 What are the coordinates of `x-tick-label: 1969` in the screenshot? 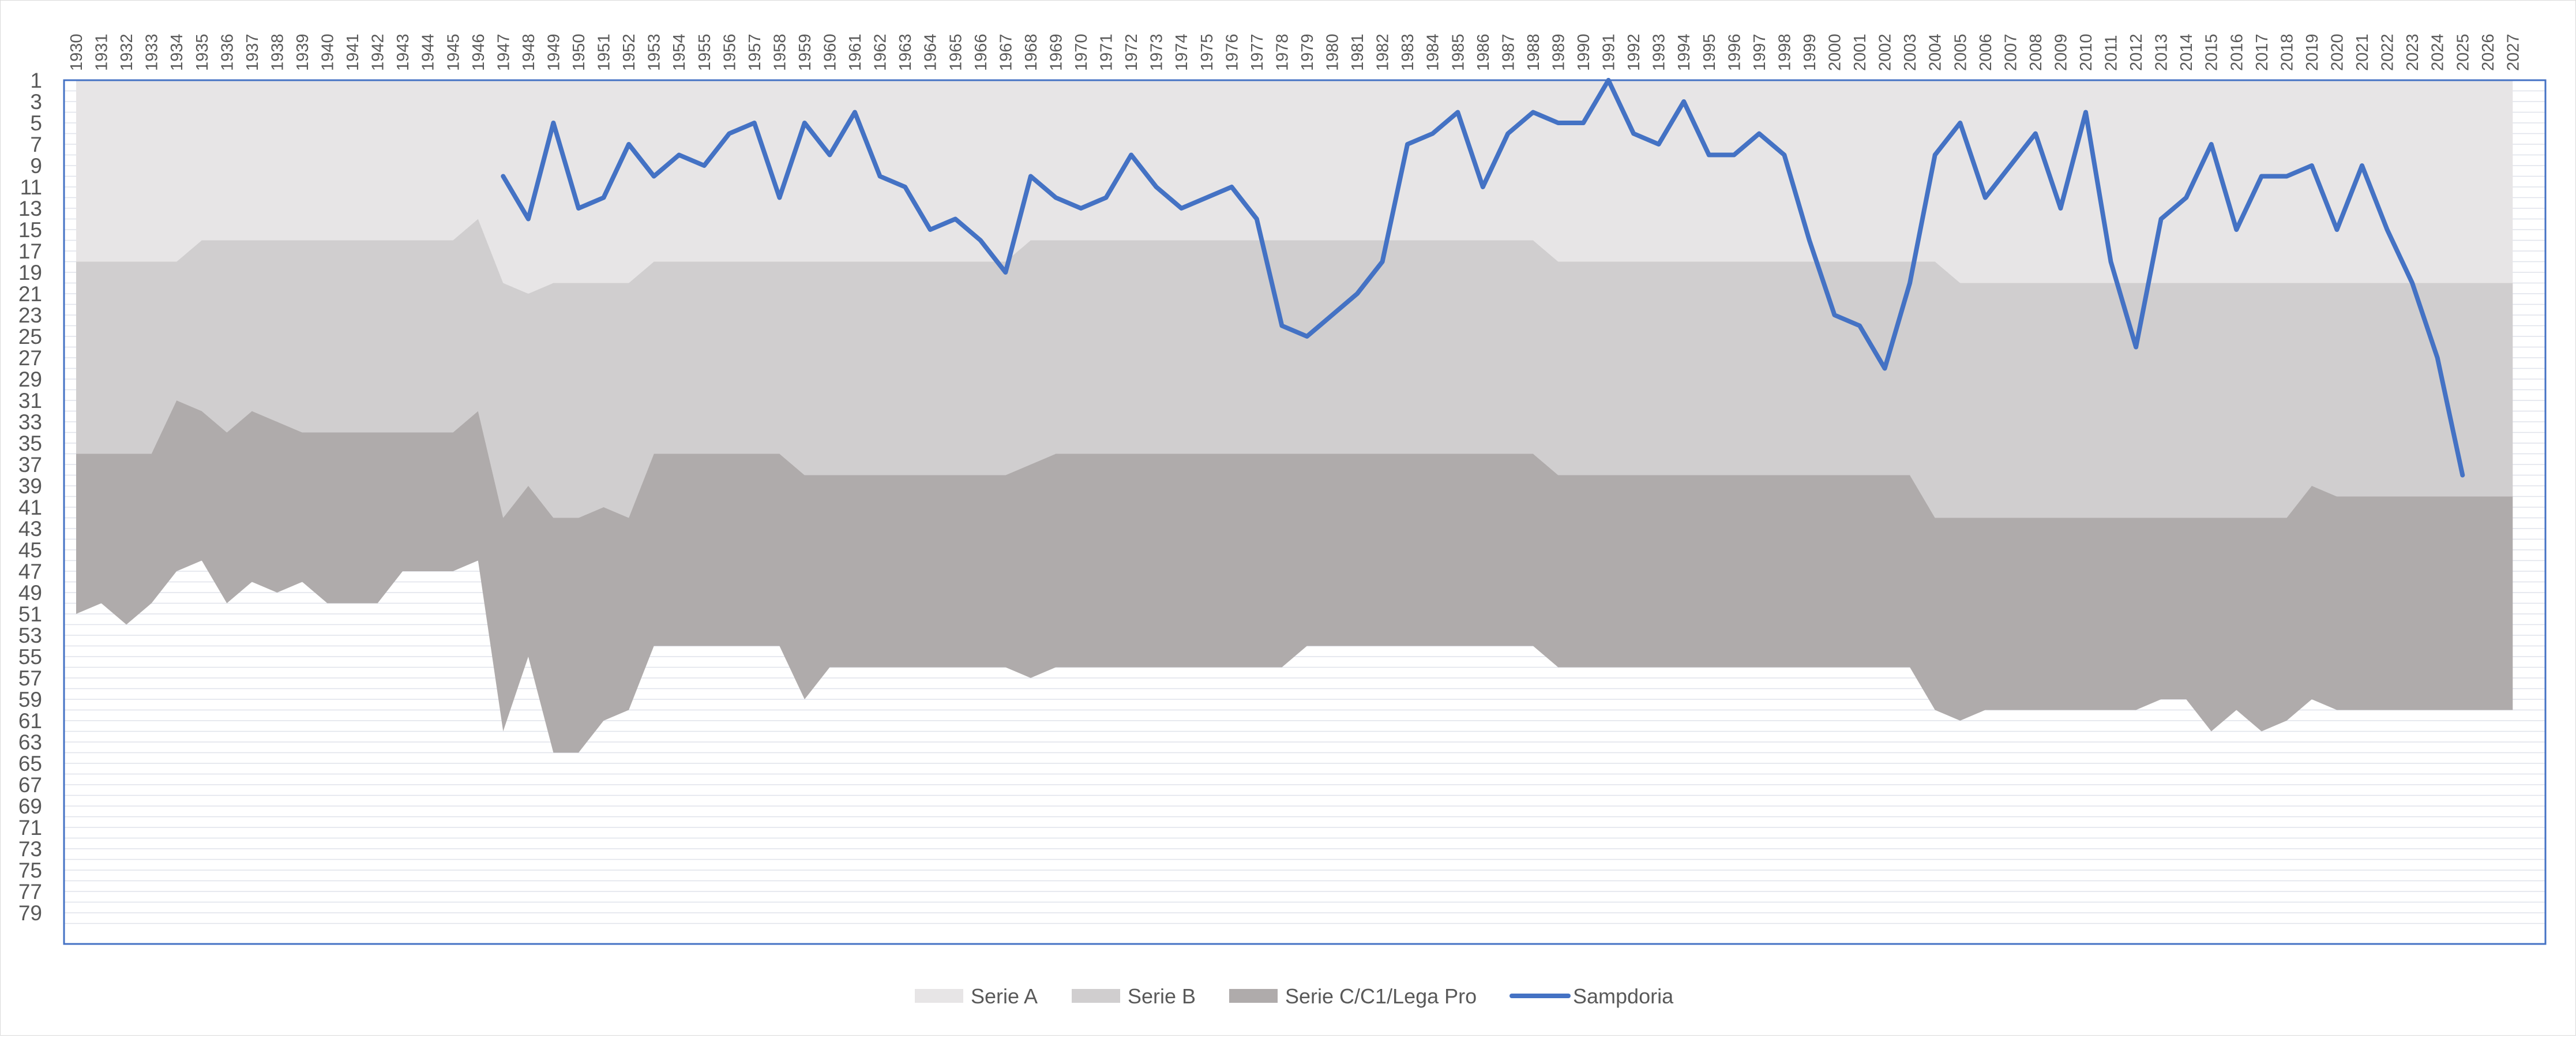 It's located at (1056, 52).